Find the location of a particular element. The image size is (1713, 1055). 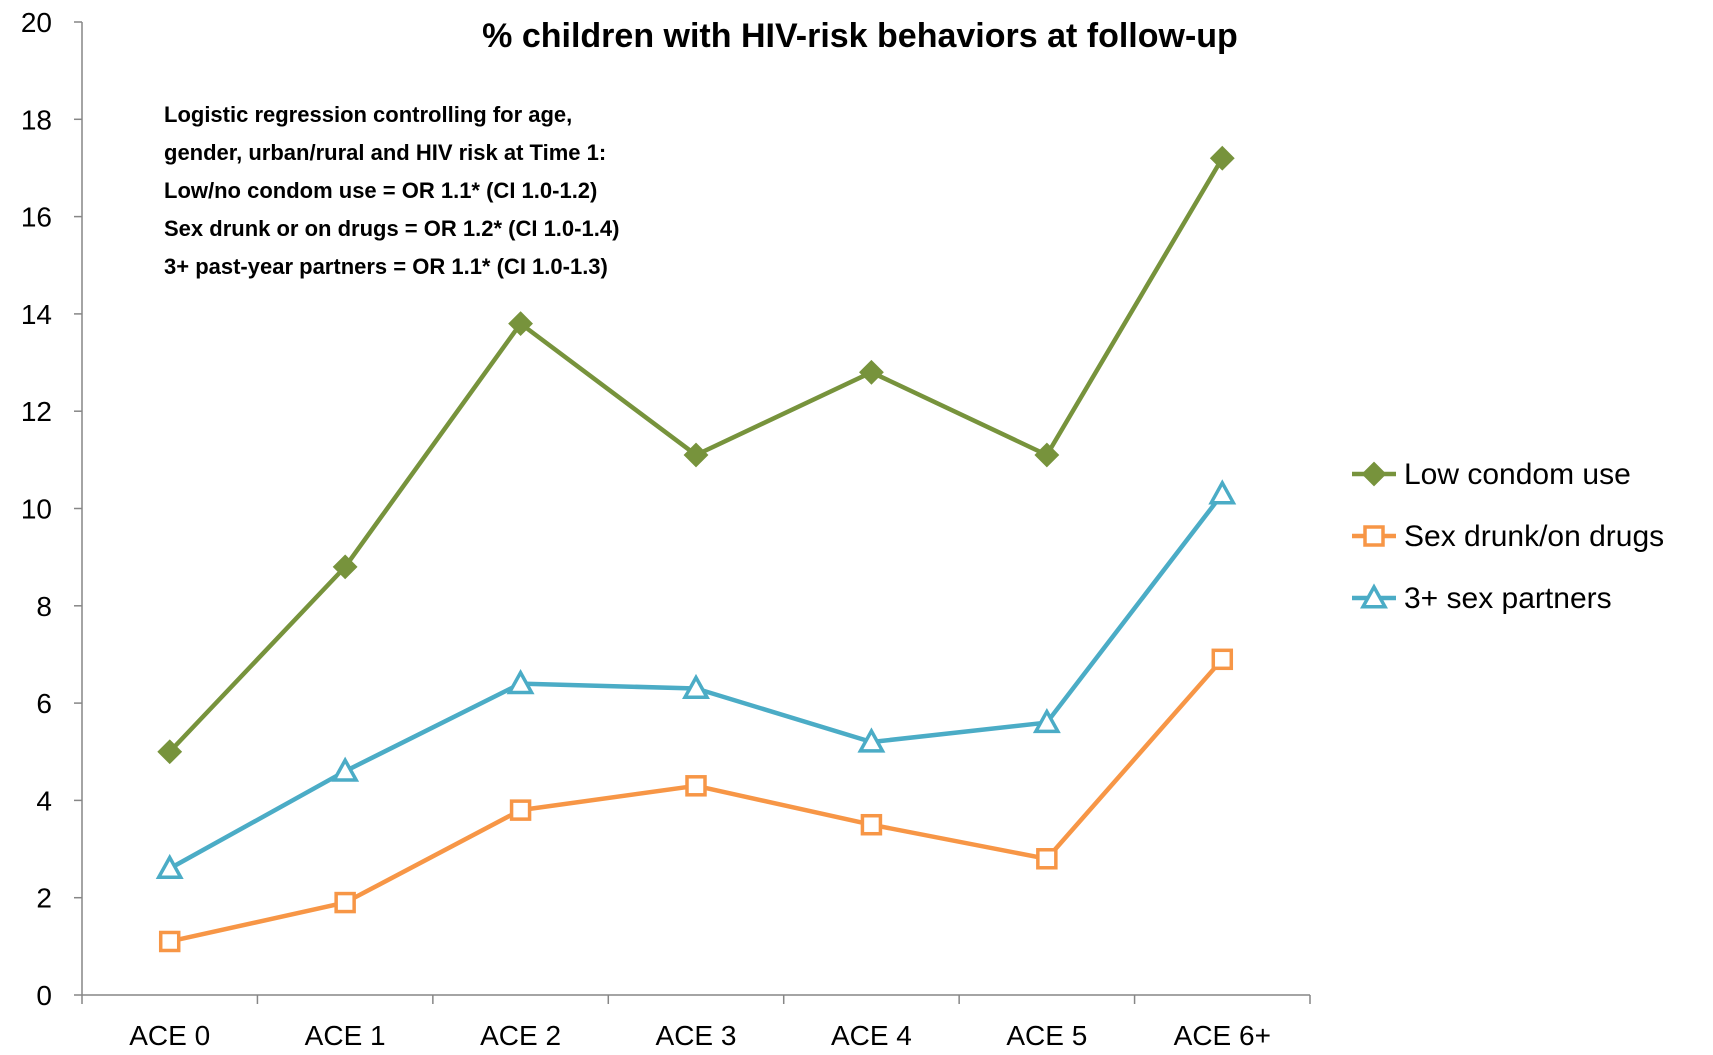

y-axis-ticks: 0 2 4 6 8 10 12 14 16 18 20 is located at coordinates (51, 509).